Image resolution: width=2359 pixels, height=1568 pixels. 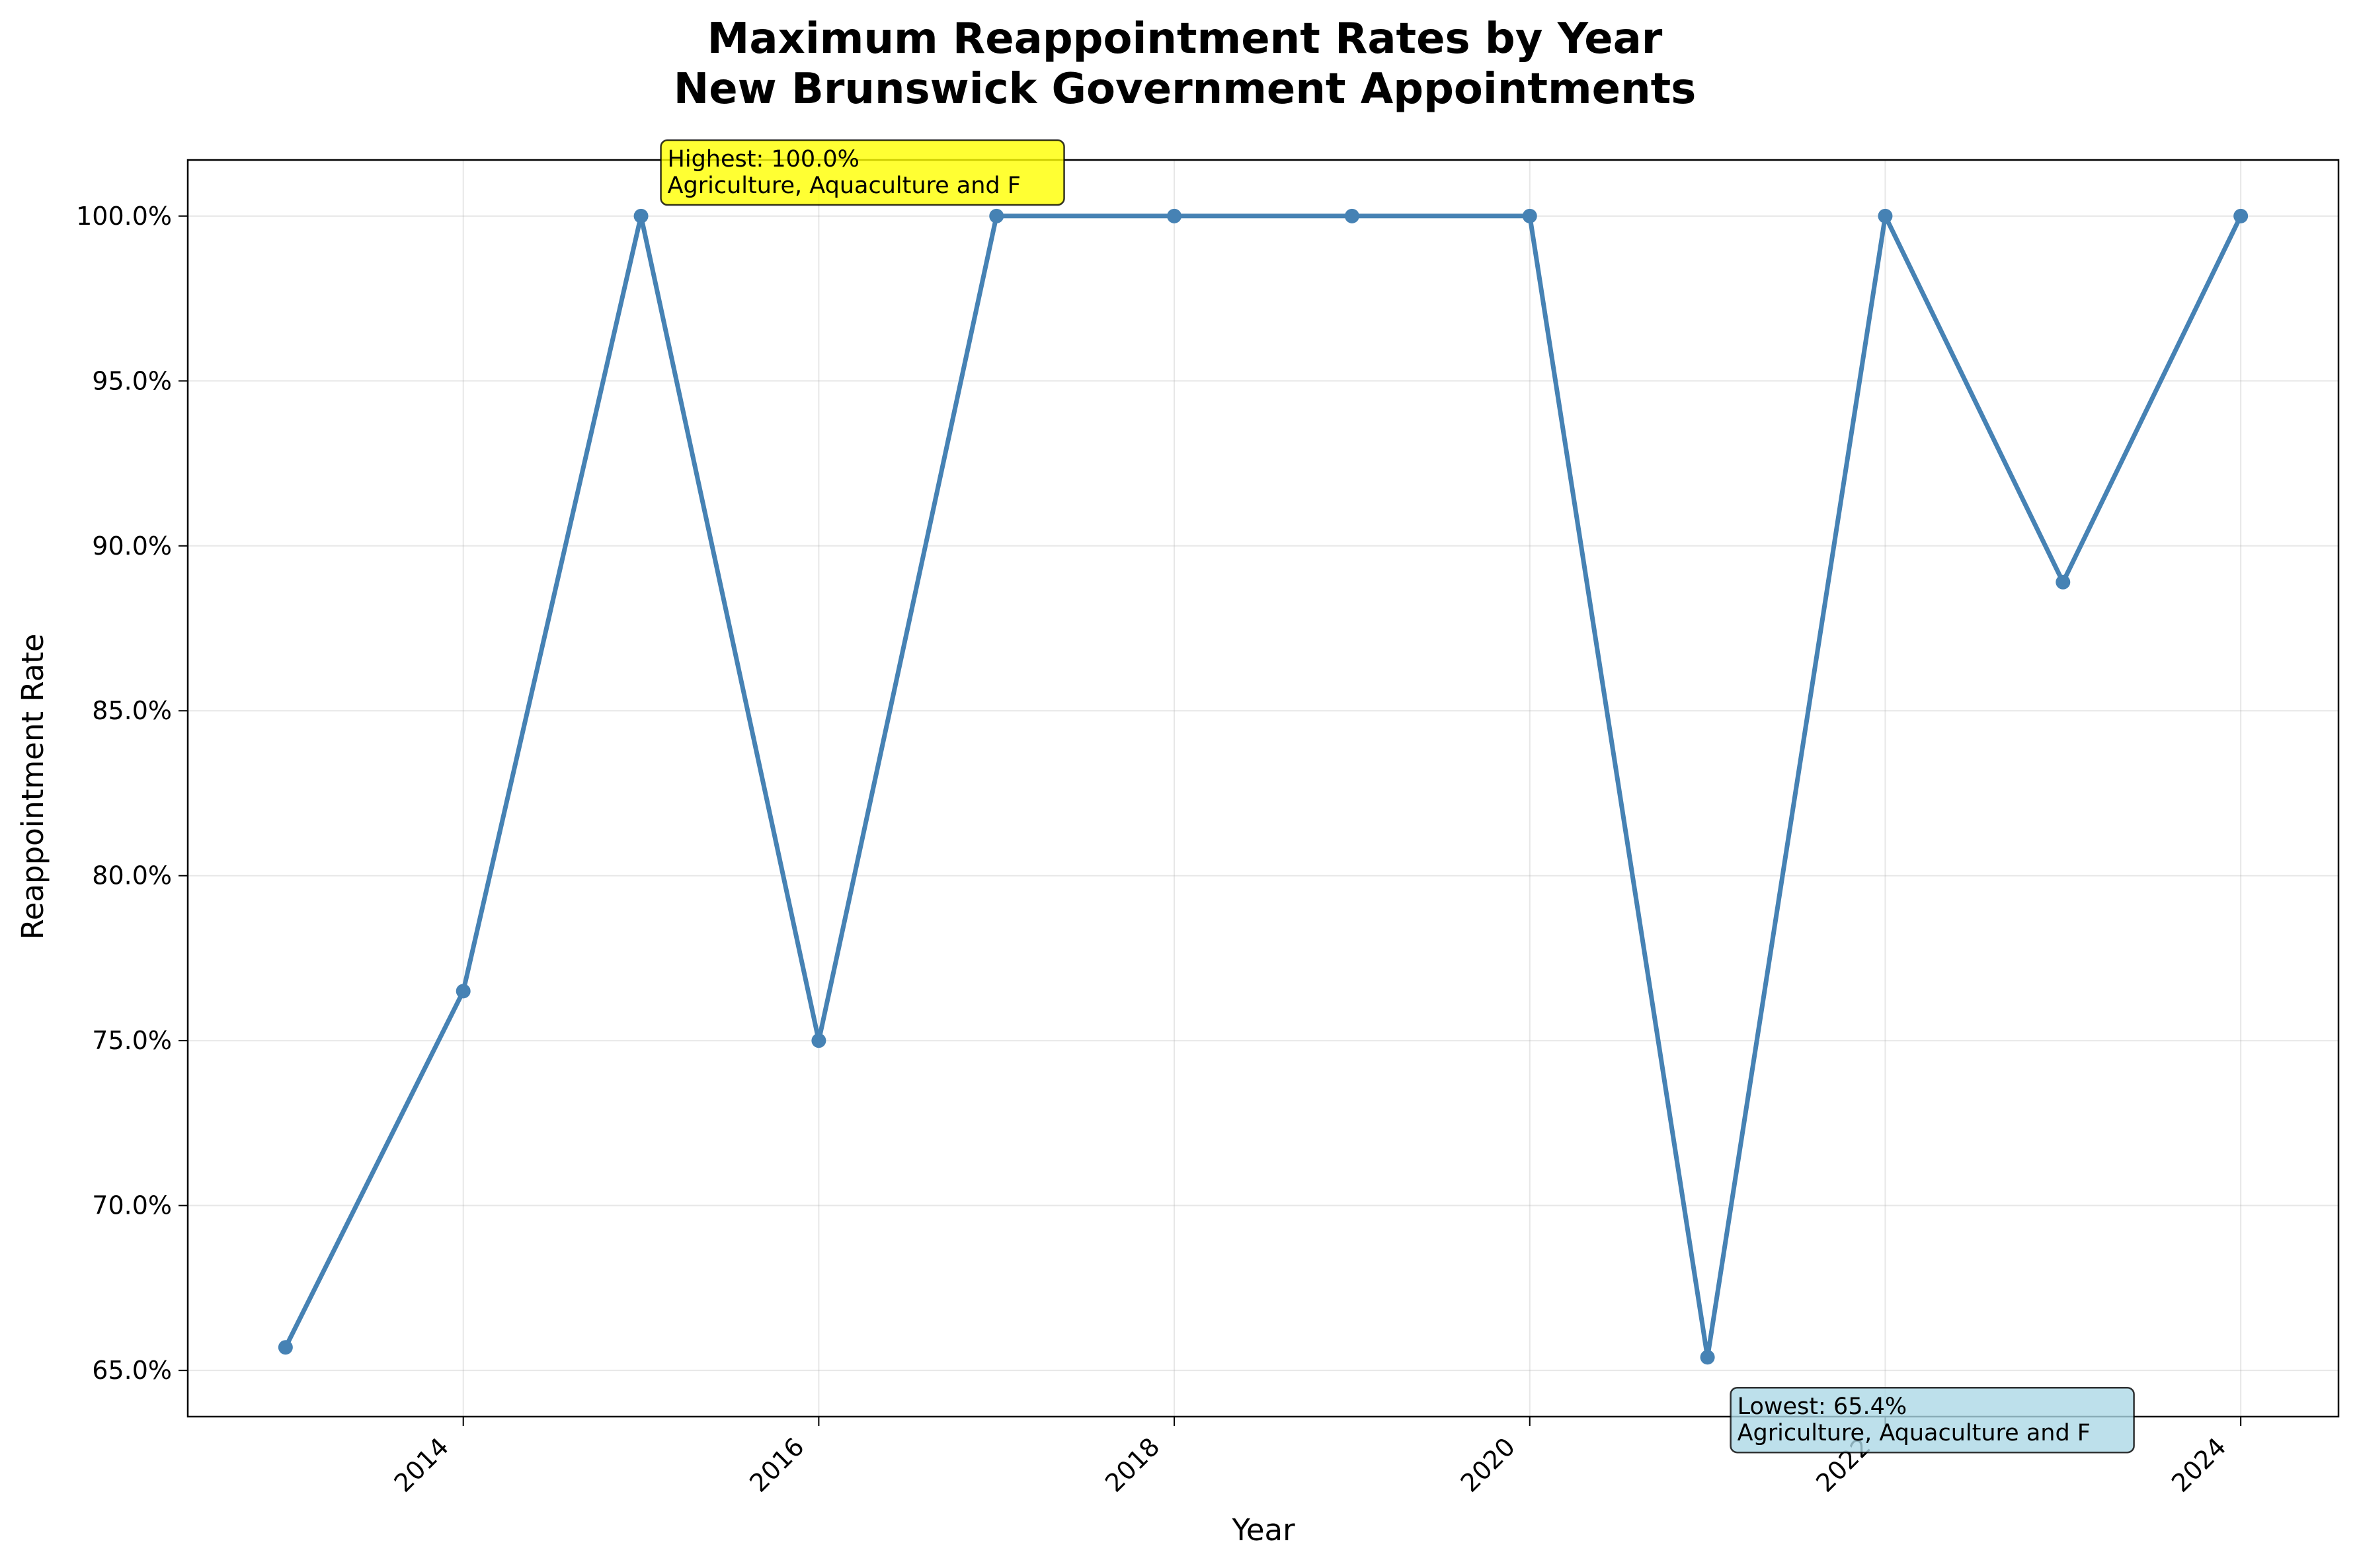 What do you see at coordinates (32, 786) in the screenshot?
I see `y-axis-label: Reappointment Rate` at bounding box center [32, 786].